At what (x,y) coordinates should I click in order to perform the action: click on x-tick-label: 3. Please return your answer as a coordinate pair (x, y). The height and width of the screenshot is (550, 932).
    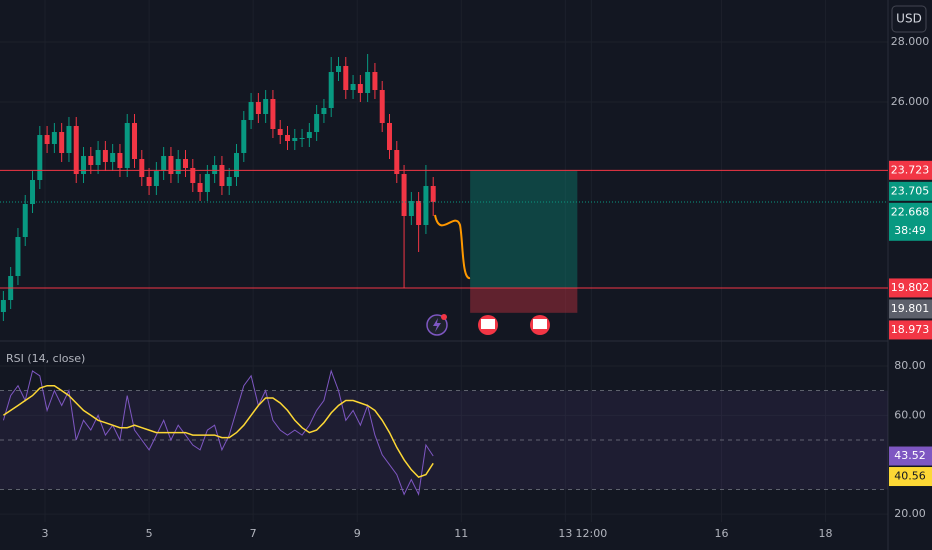
    Looking at the image, I should click on (45, 533).